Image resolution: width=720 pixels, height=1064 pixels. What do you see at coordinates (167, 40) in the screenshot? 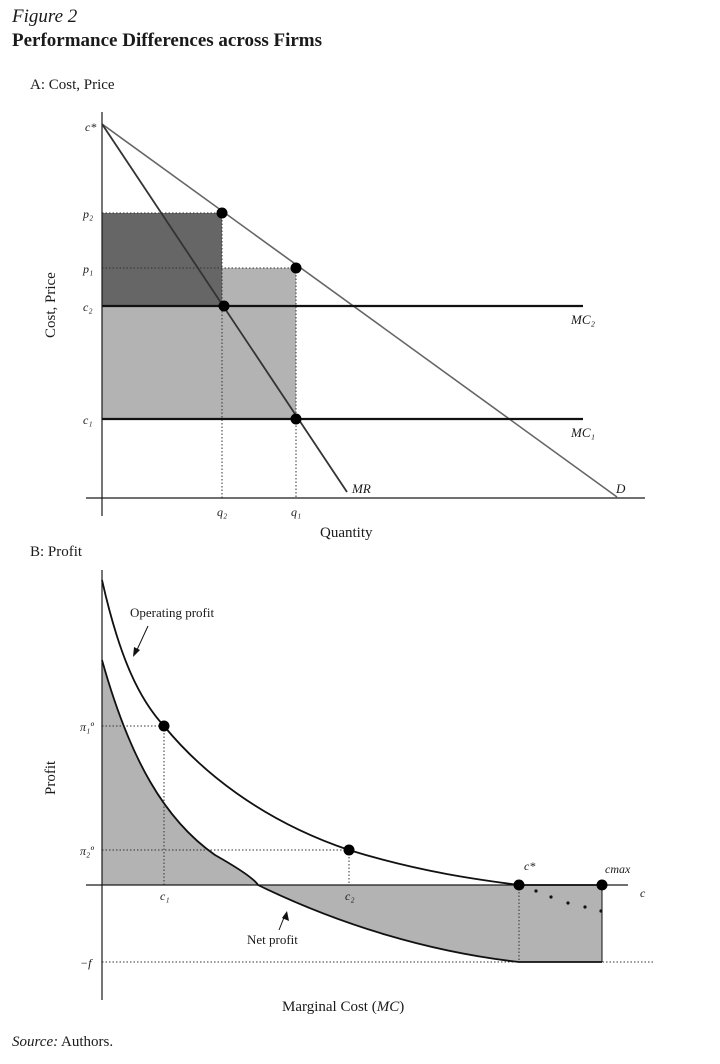
I see `figure-title: Performance Differences across Firms` at bounding box center [167, 40].